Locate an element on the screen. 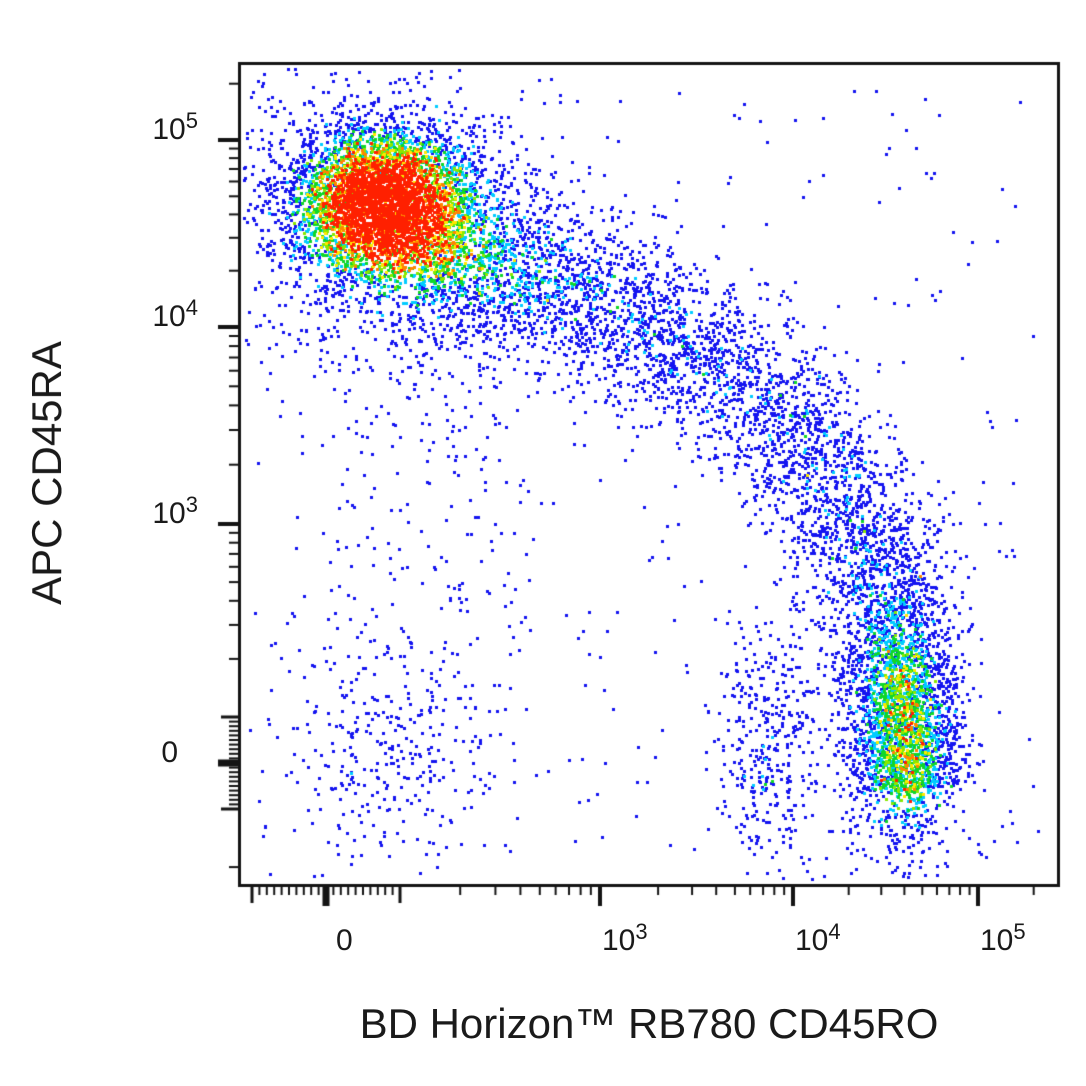 This screenshot has height=1086, width=1086. y-tick-exponent: 4 is located at coordinates (191, 307).